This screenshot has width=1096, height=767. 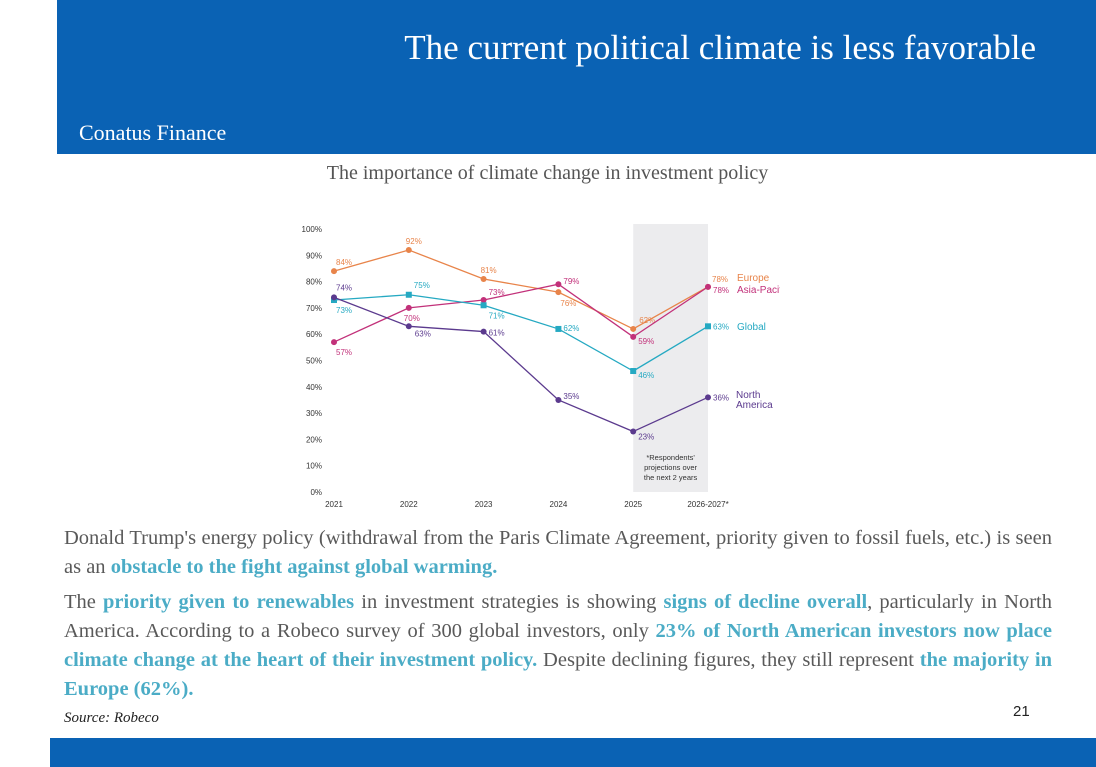 I want to click on legend-entry: Europe, so click(x=753, y=278).